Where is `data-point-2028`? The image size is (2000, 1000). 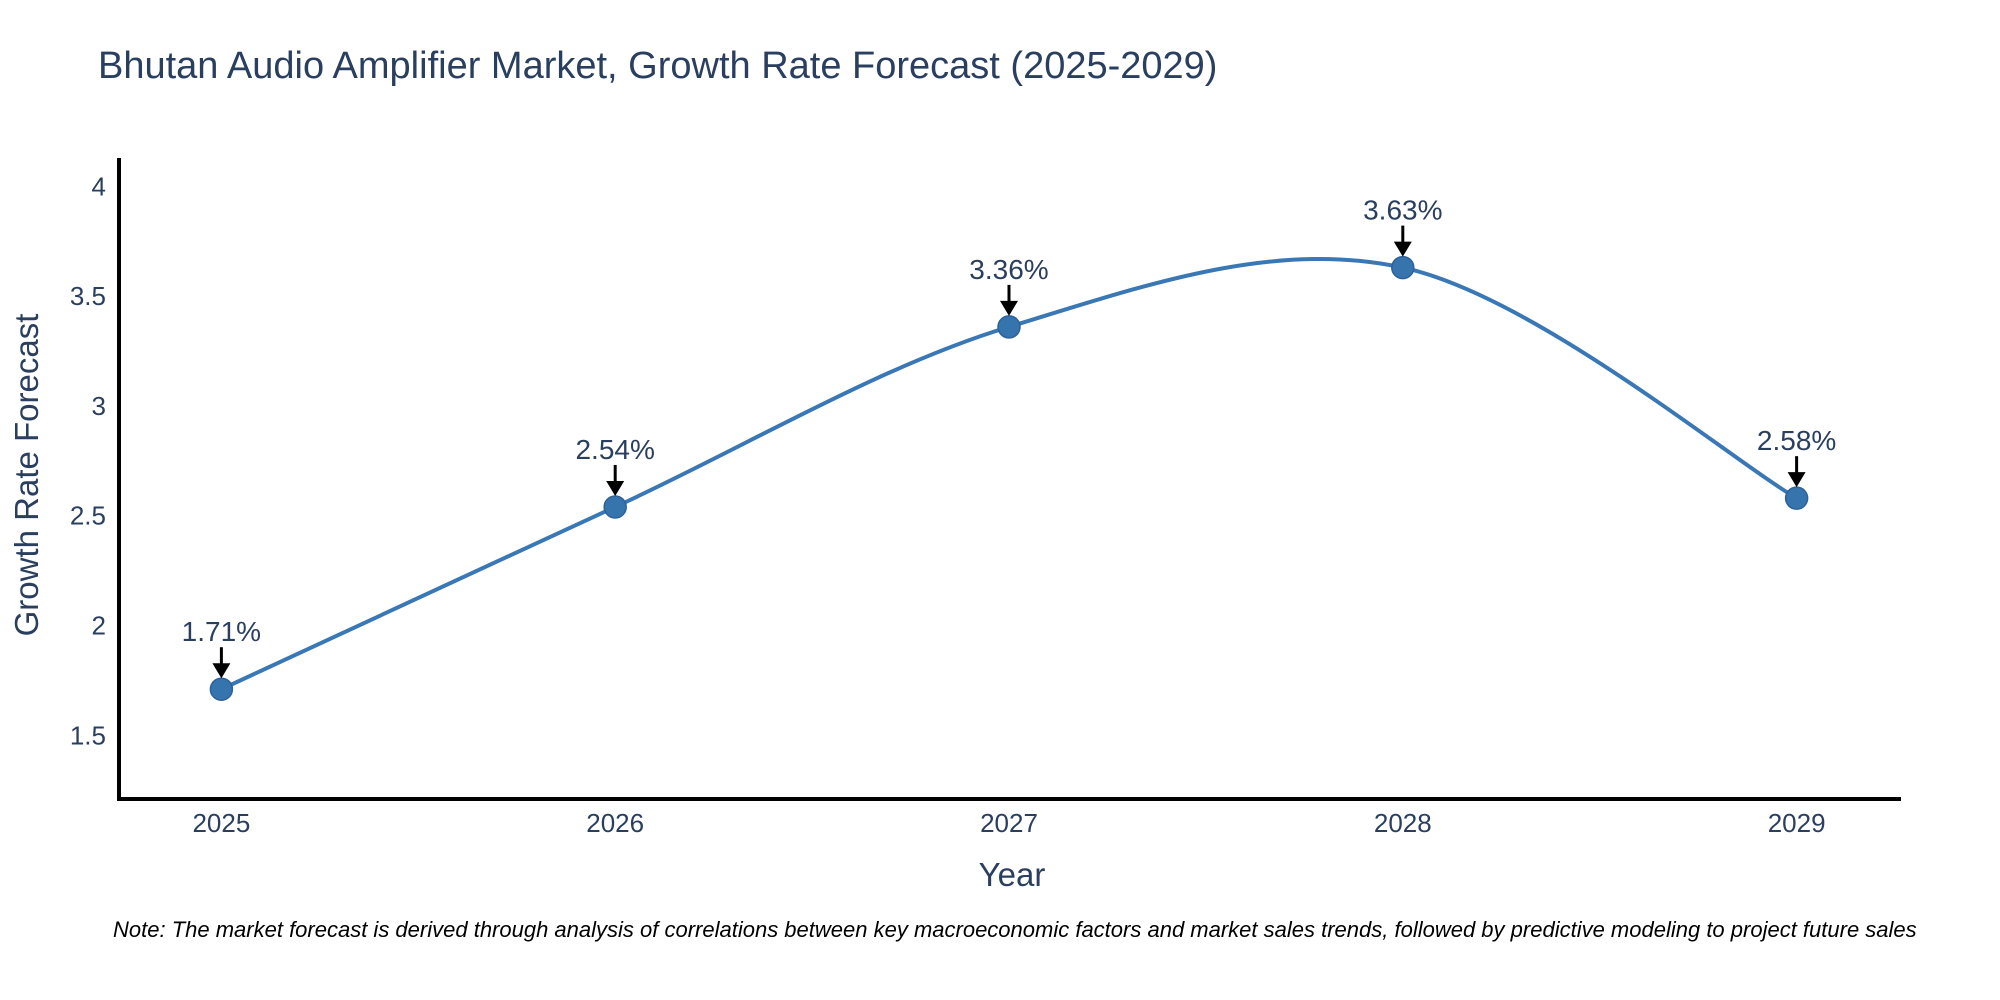 data-point-2028 is located at coordinates (1403, 267).